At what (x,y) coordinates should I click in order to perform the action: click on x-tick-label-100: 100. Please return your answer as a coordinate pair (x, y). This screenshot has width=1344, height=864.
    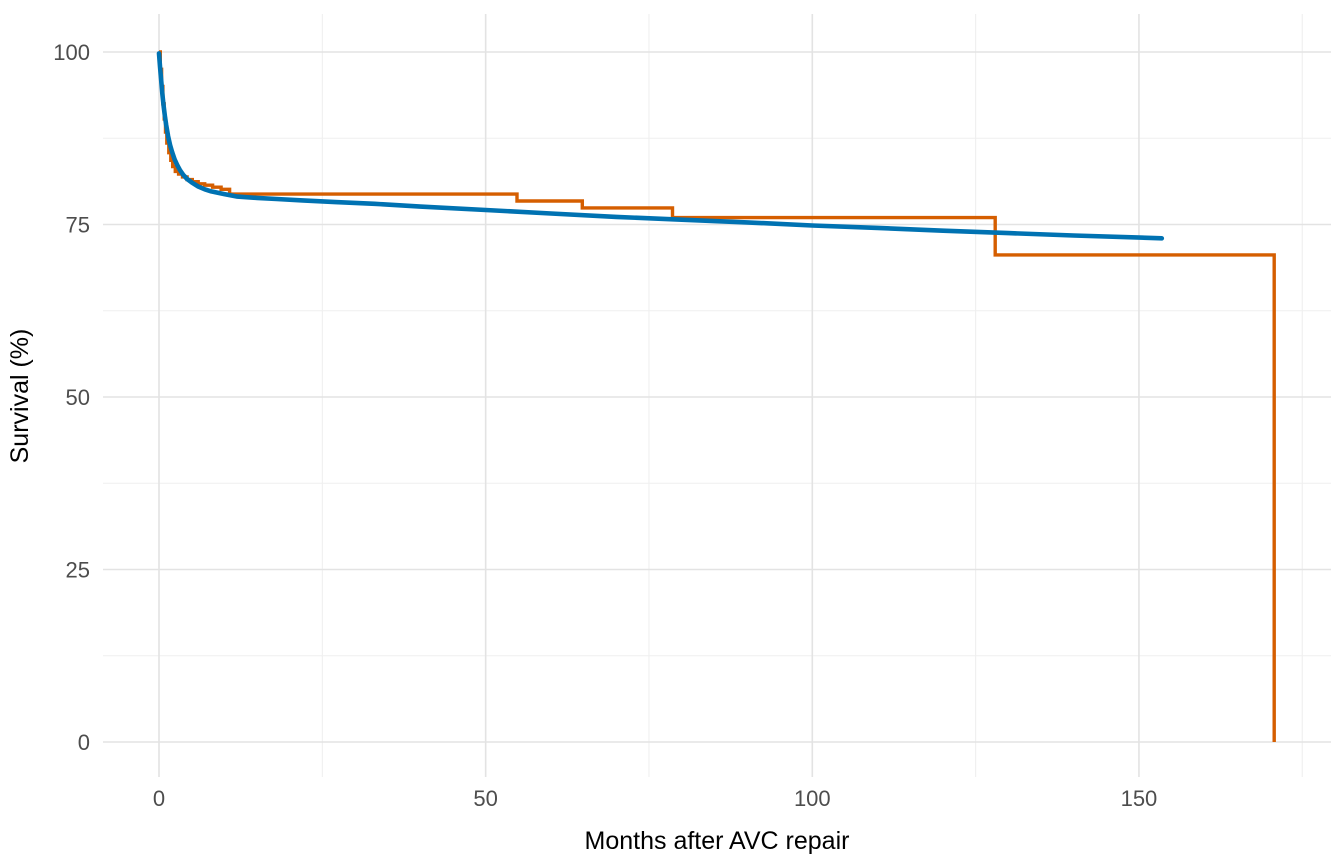
    Looking at the image, I should click on (812, 798).